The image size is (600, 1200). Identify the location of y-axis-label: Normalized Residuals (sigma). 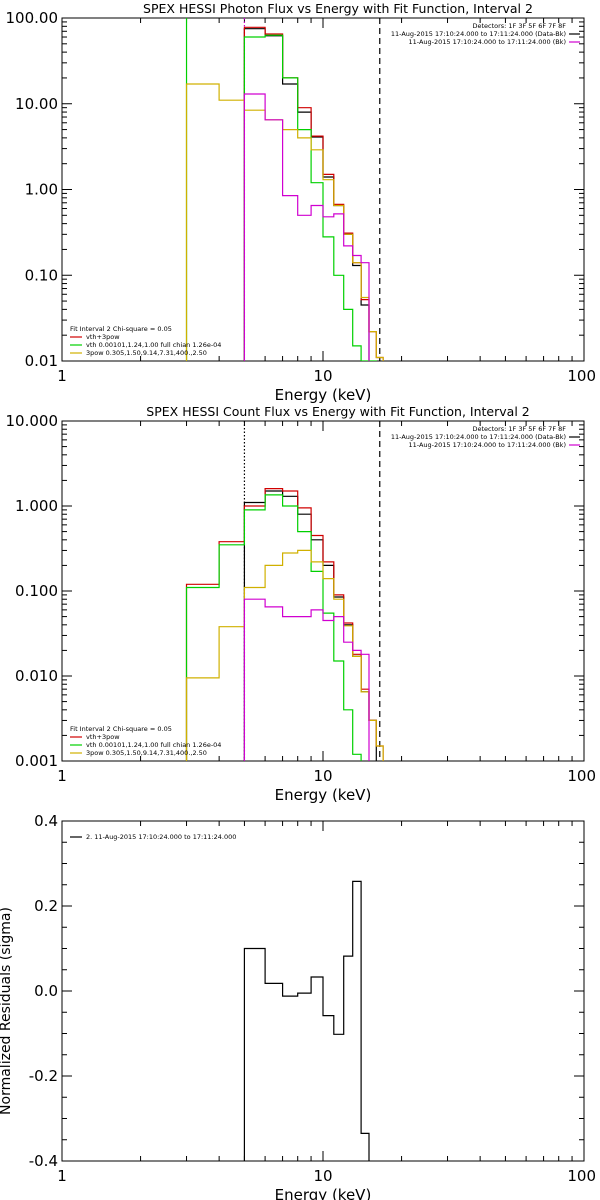
(7, 1011).